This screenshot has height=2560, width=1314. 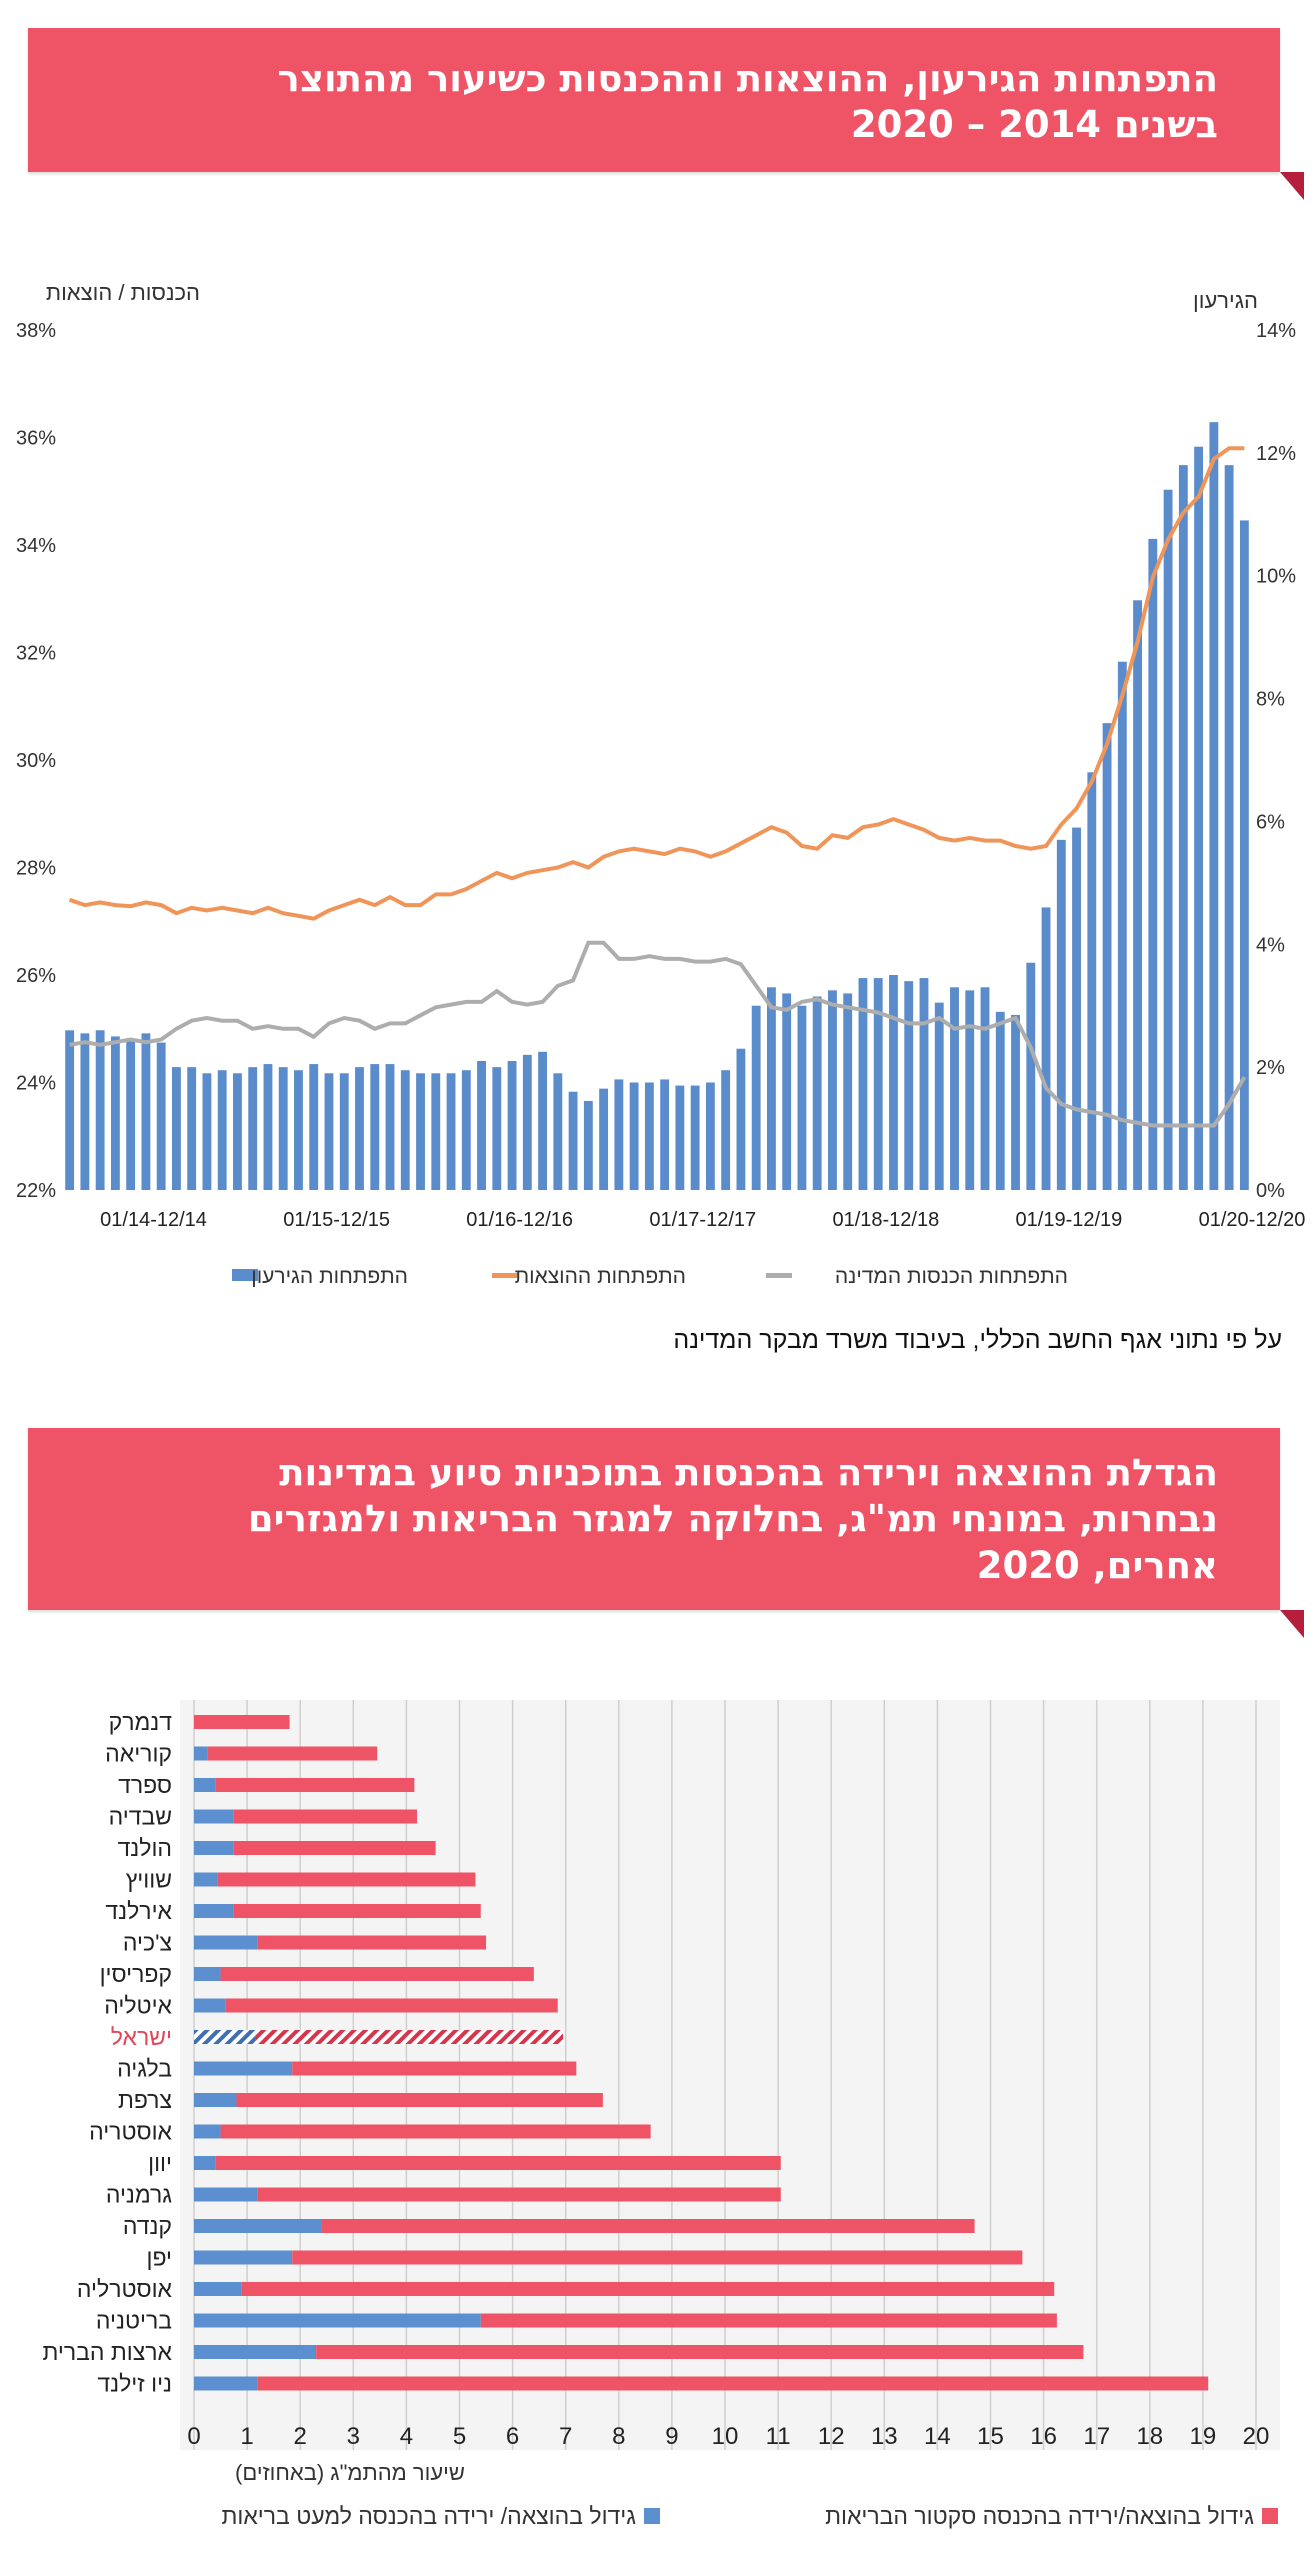 I want to click on country-label: ניו זילנד, so click(x=134, y=2384).